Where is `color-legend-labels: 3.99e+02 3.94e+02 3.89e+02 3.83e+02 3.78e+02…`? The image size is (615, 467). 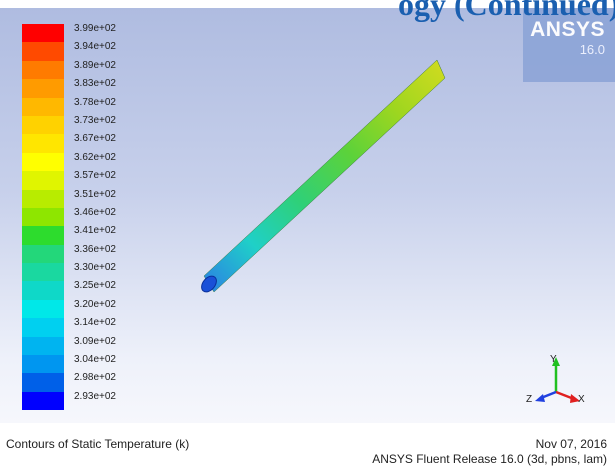 color-legend-labels: 3.99e+02 3.94e+02 3.89e+02 3.83e+02 3.78e+02… is located at coordinates (95, 213).